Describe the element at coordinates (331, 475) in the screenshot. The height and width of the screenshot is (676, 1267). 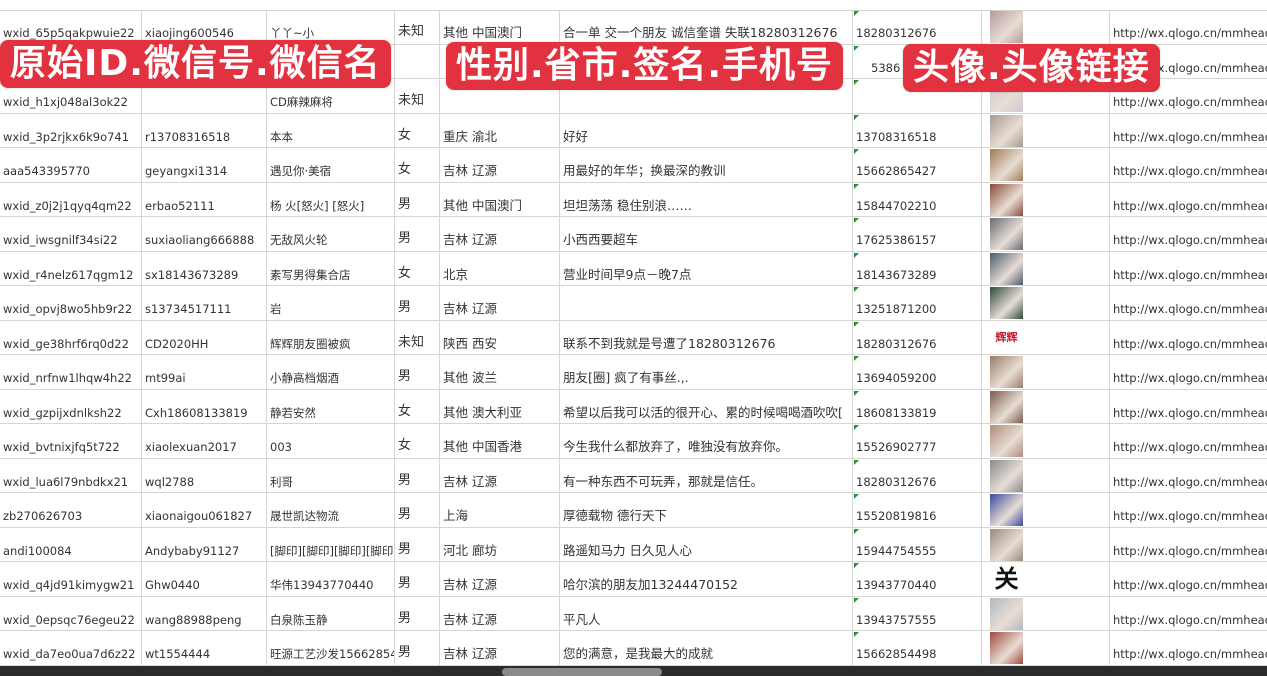
I see `wechat-name-cell: 利哥` at that location.